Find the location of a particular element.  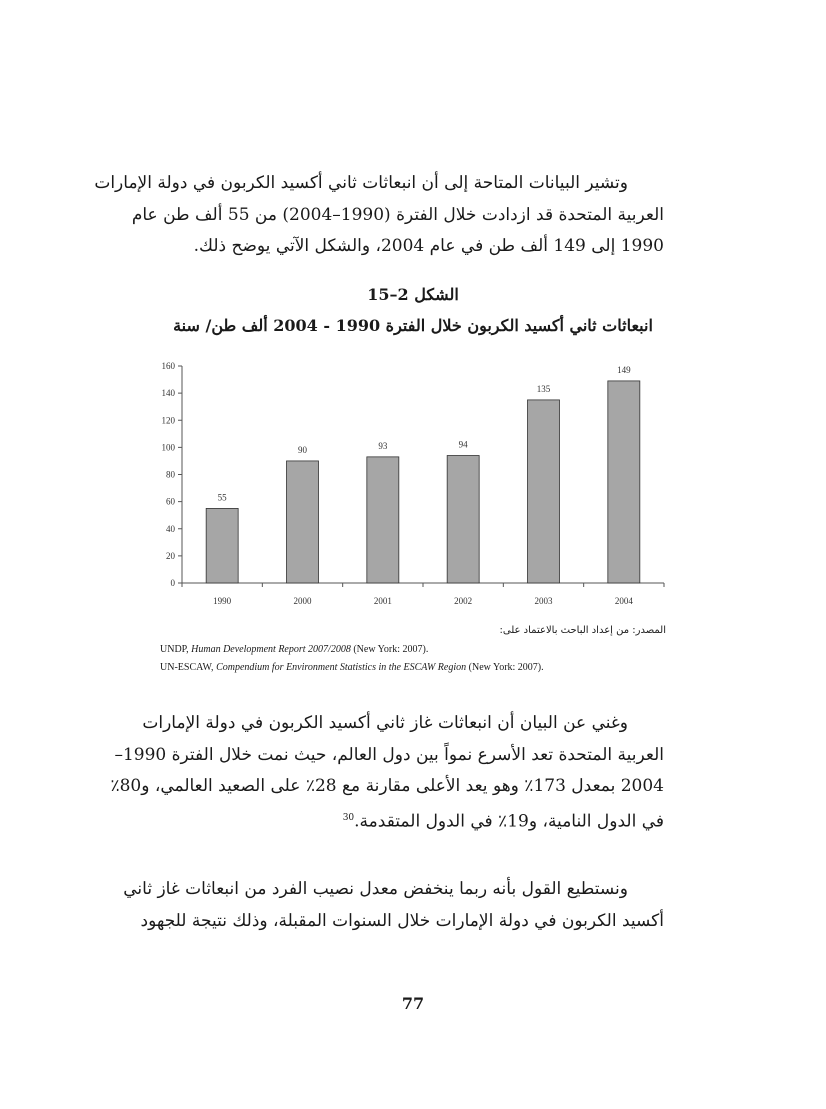

y-tick-label: 80 is located at coordinates (171, 475).